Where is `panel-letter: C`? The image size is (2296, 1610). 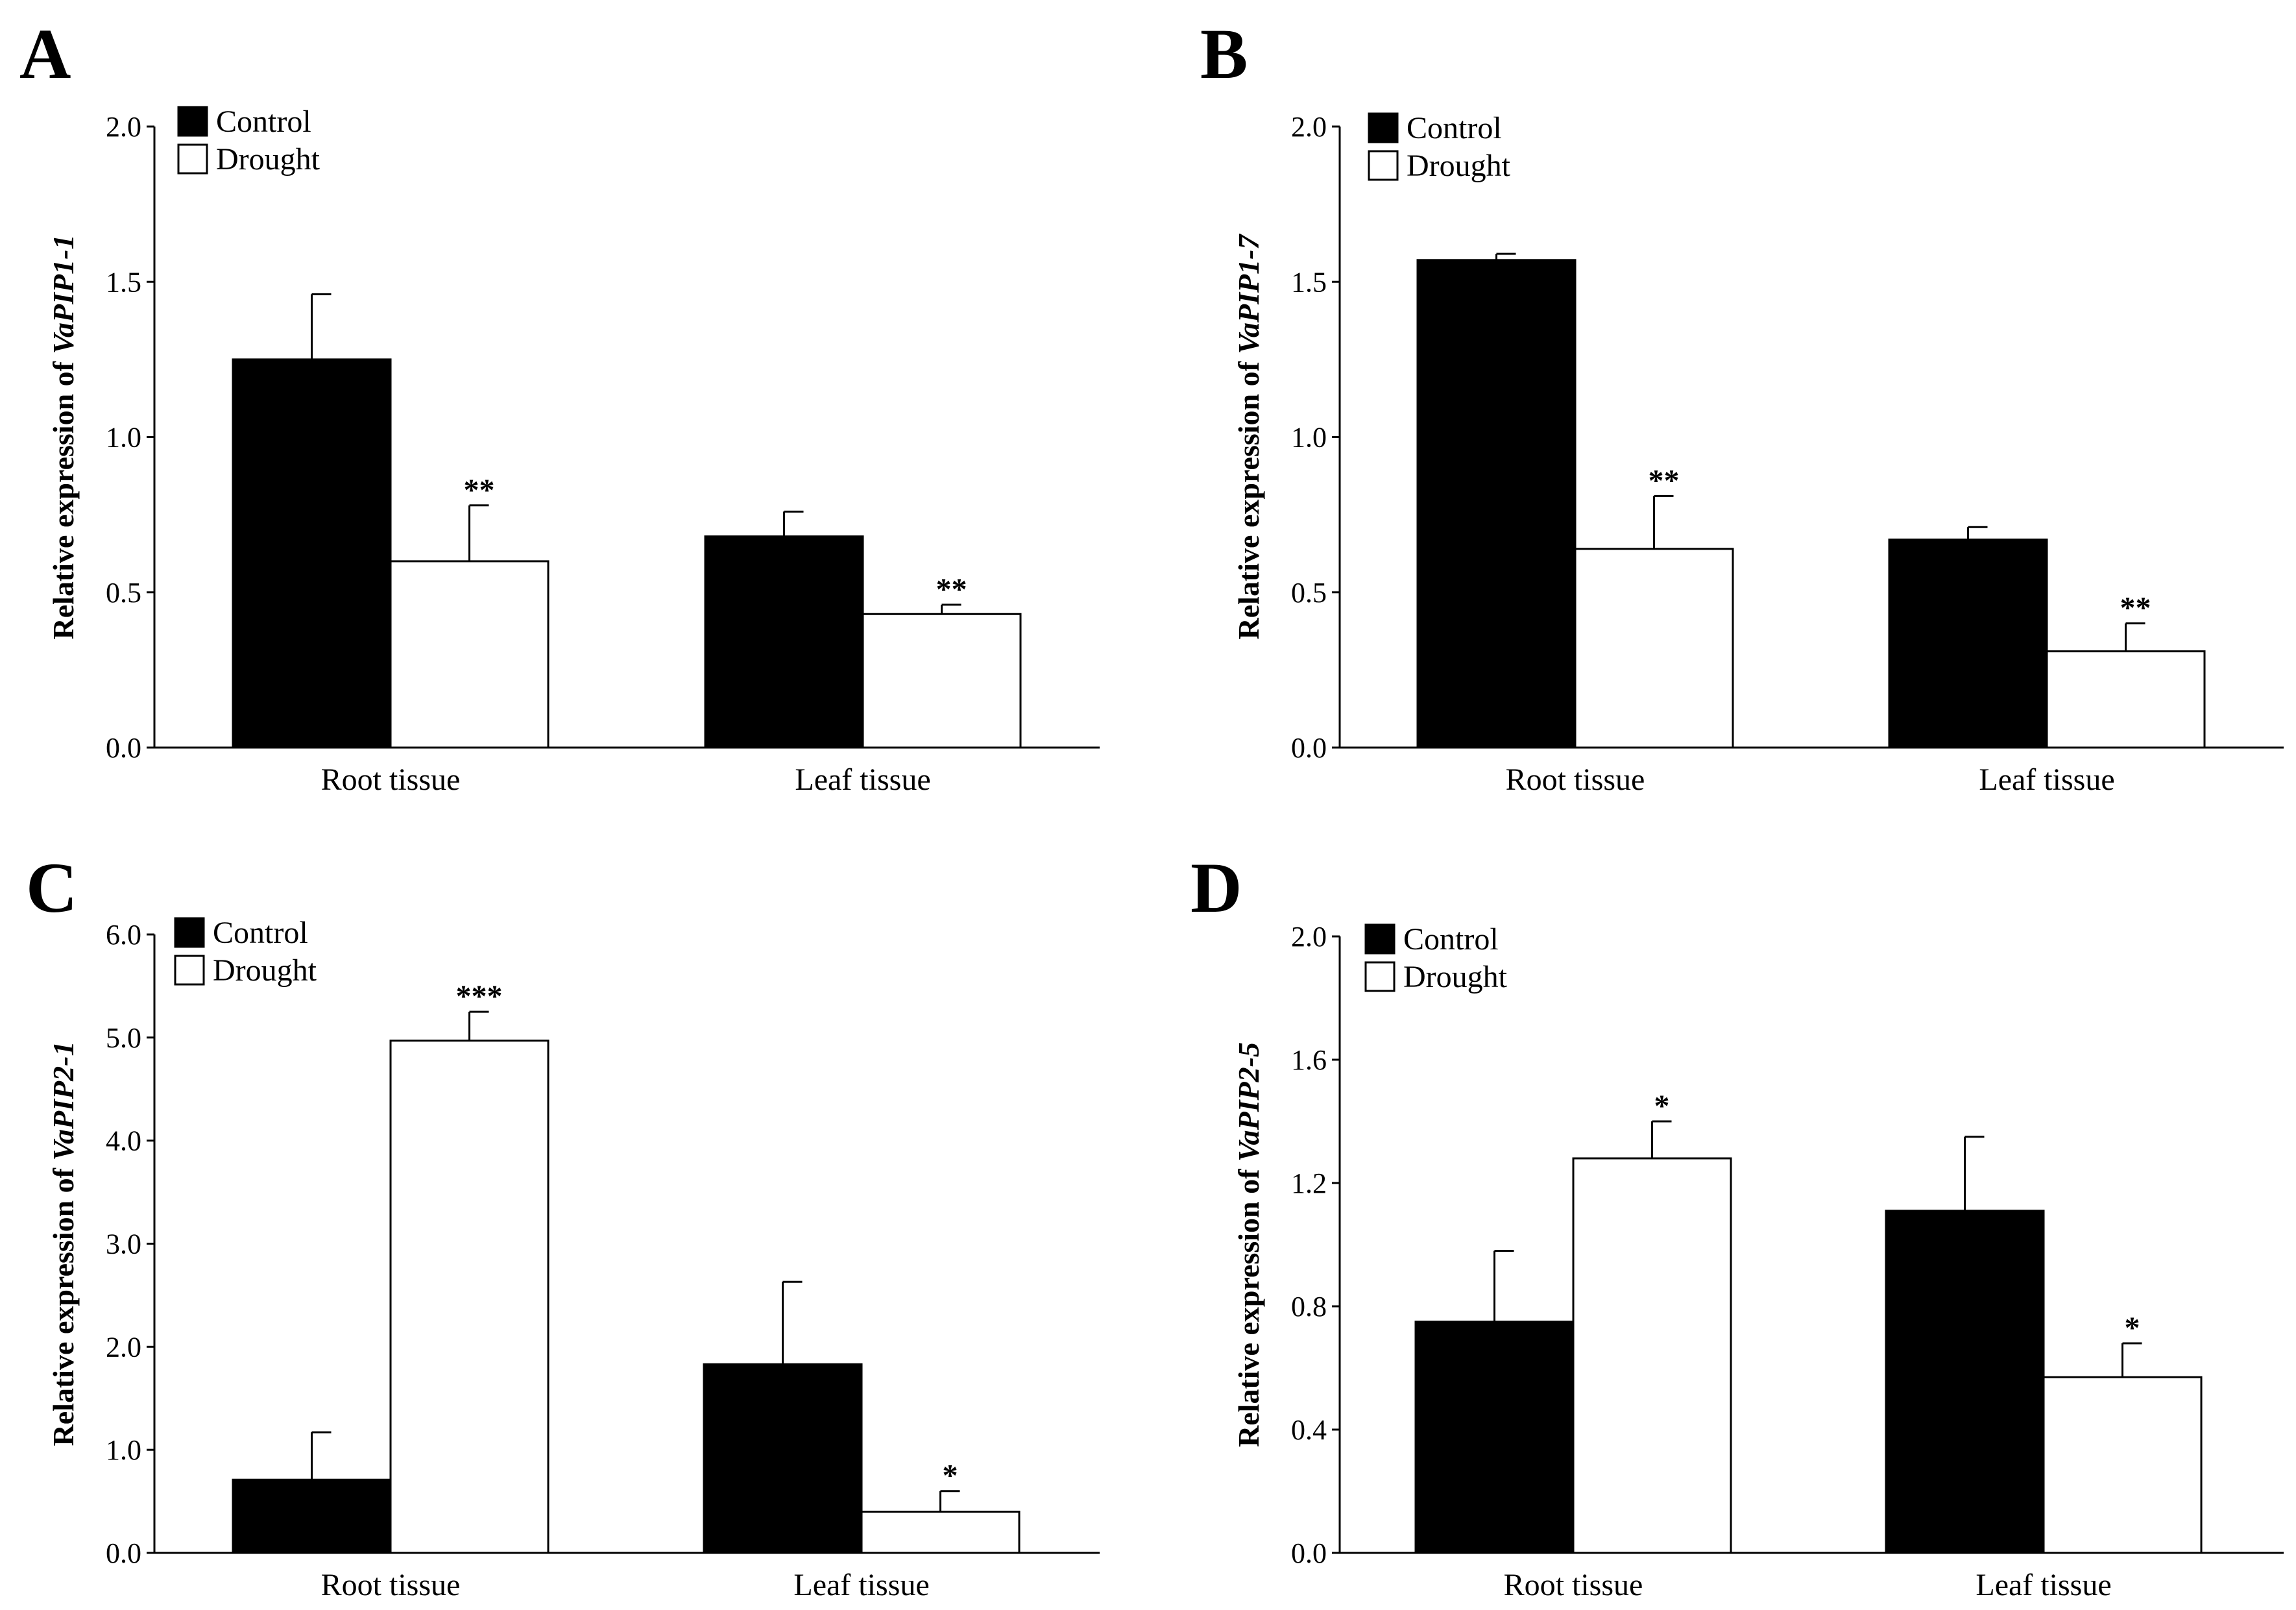 panel-letter: C is located at coordinates (51, 887).